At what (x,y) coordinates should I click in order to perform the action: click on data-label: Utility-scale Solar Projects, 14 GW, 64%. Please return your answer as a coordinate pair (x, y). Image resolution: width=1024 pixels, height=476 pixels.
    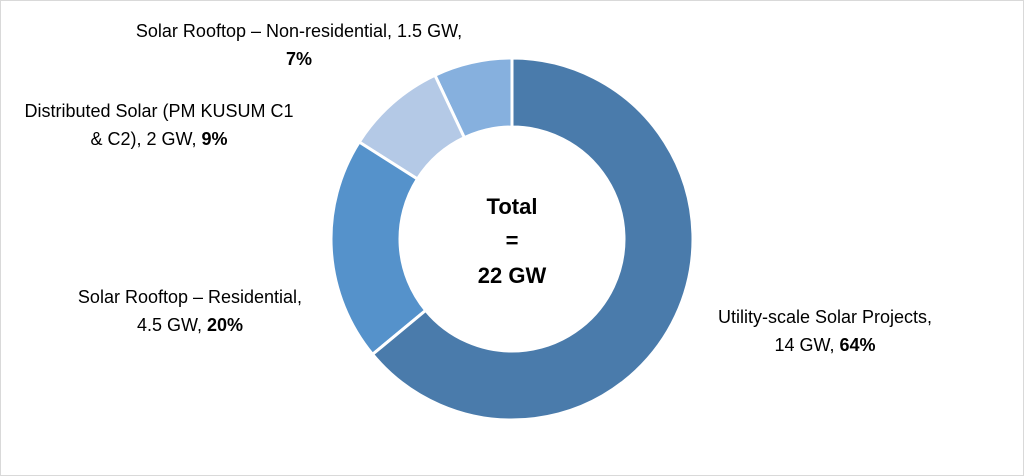
    Looking at the image, I should click on (825, 331).